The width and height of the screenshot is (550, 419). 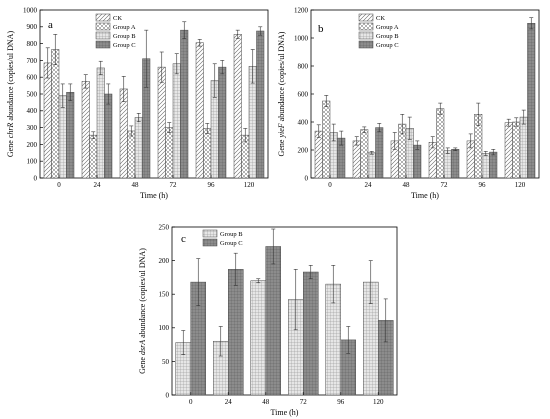 I want to click on y-tick-label: 50, so click(x=166, y=362).